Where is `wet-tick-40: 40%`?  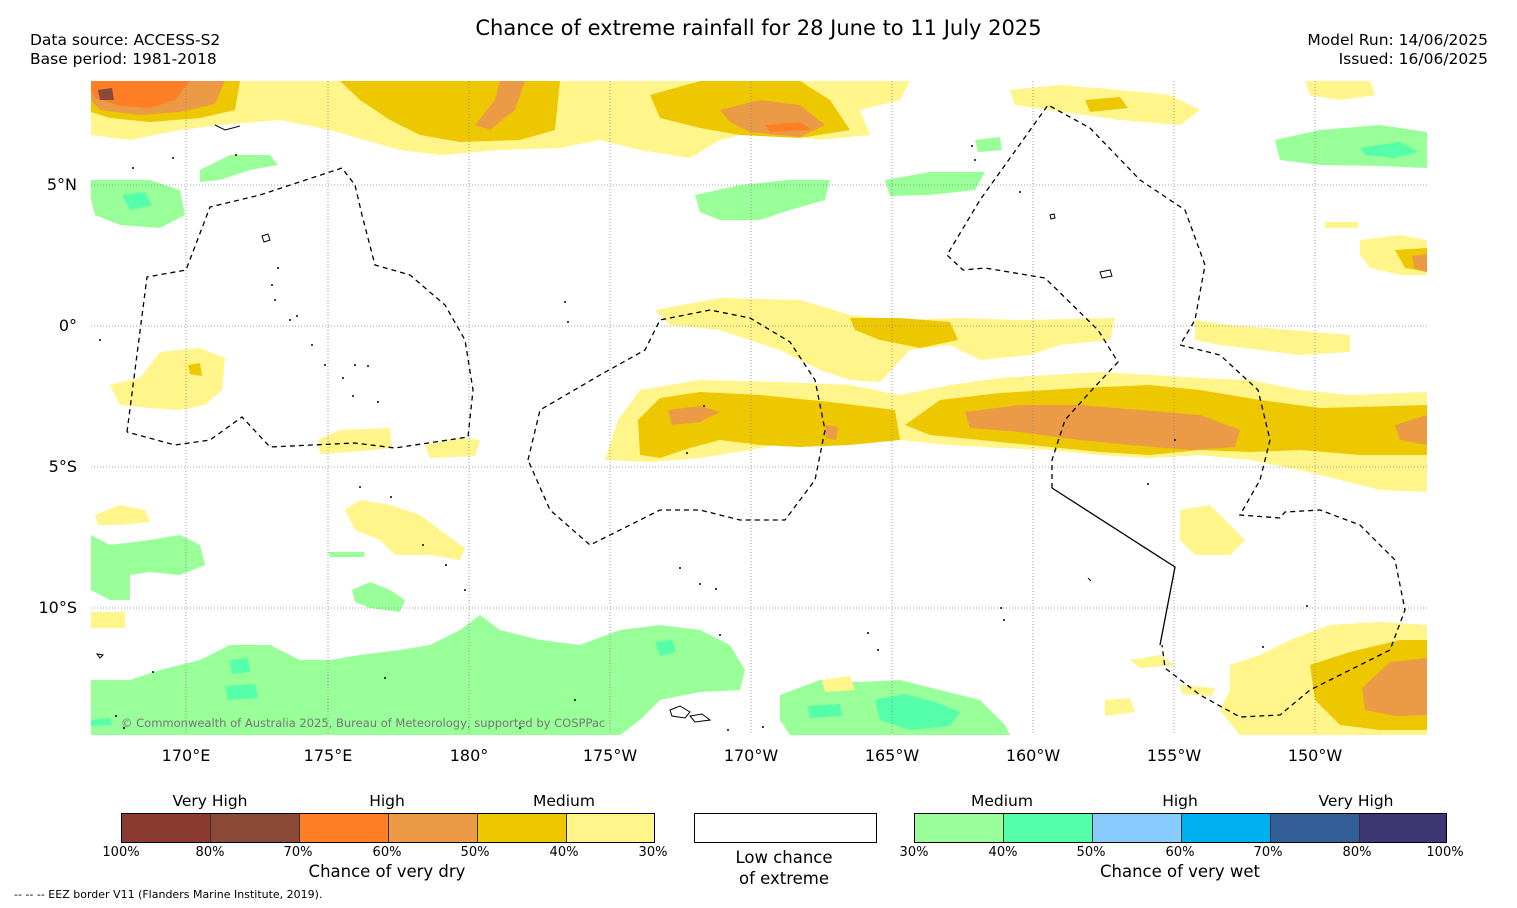 wet-tick-40: 40% is located at coordinates (1003, 852).